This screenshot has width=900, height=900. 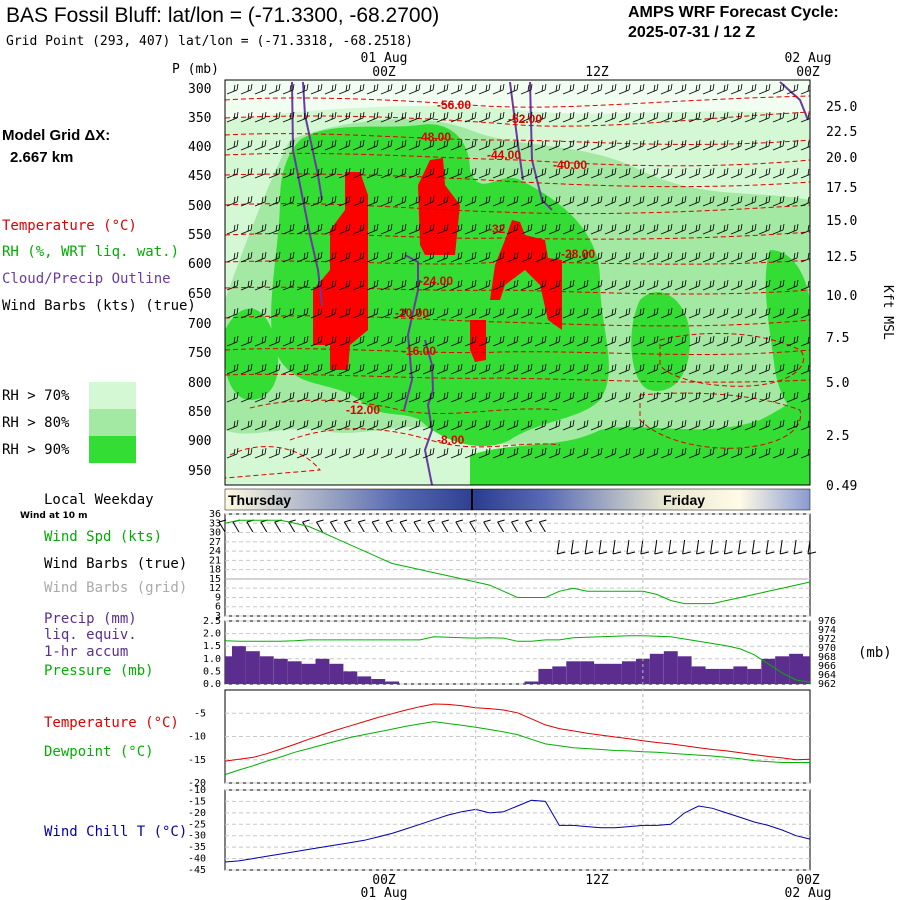 What do you see at coordinates (517, 665) in the screenshot?
I see `precip-bars` at bounding box center [517, 665].